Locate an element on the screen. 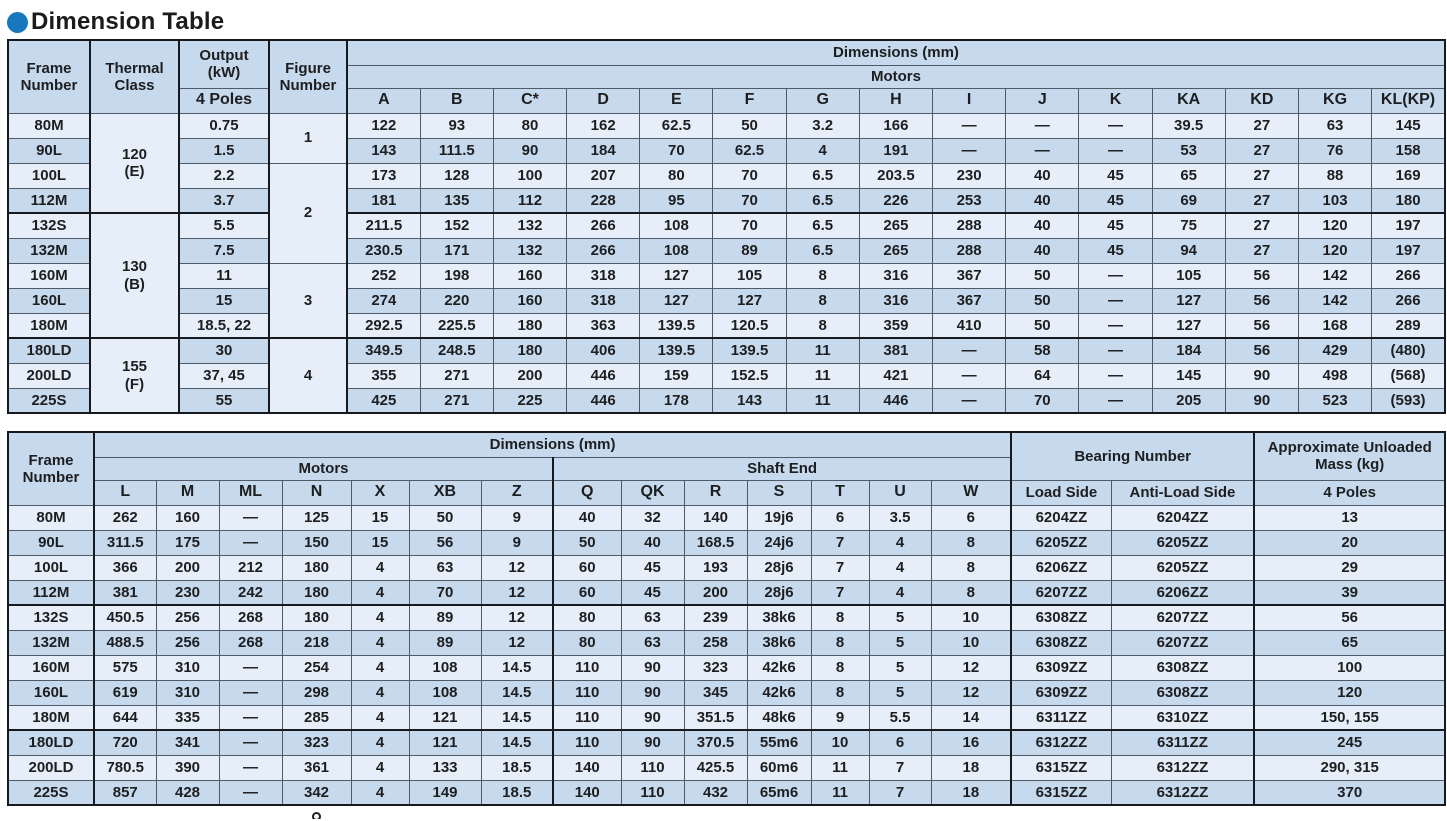 The image size is (1447, 821). shaft-end-cell: 45 is located at coordinates (652, 567).